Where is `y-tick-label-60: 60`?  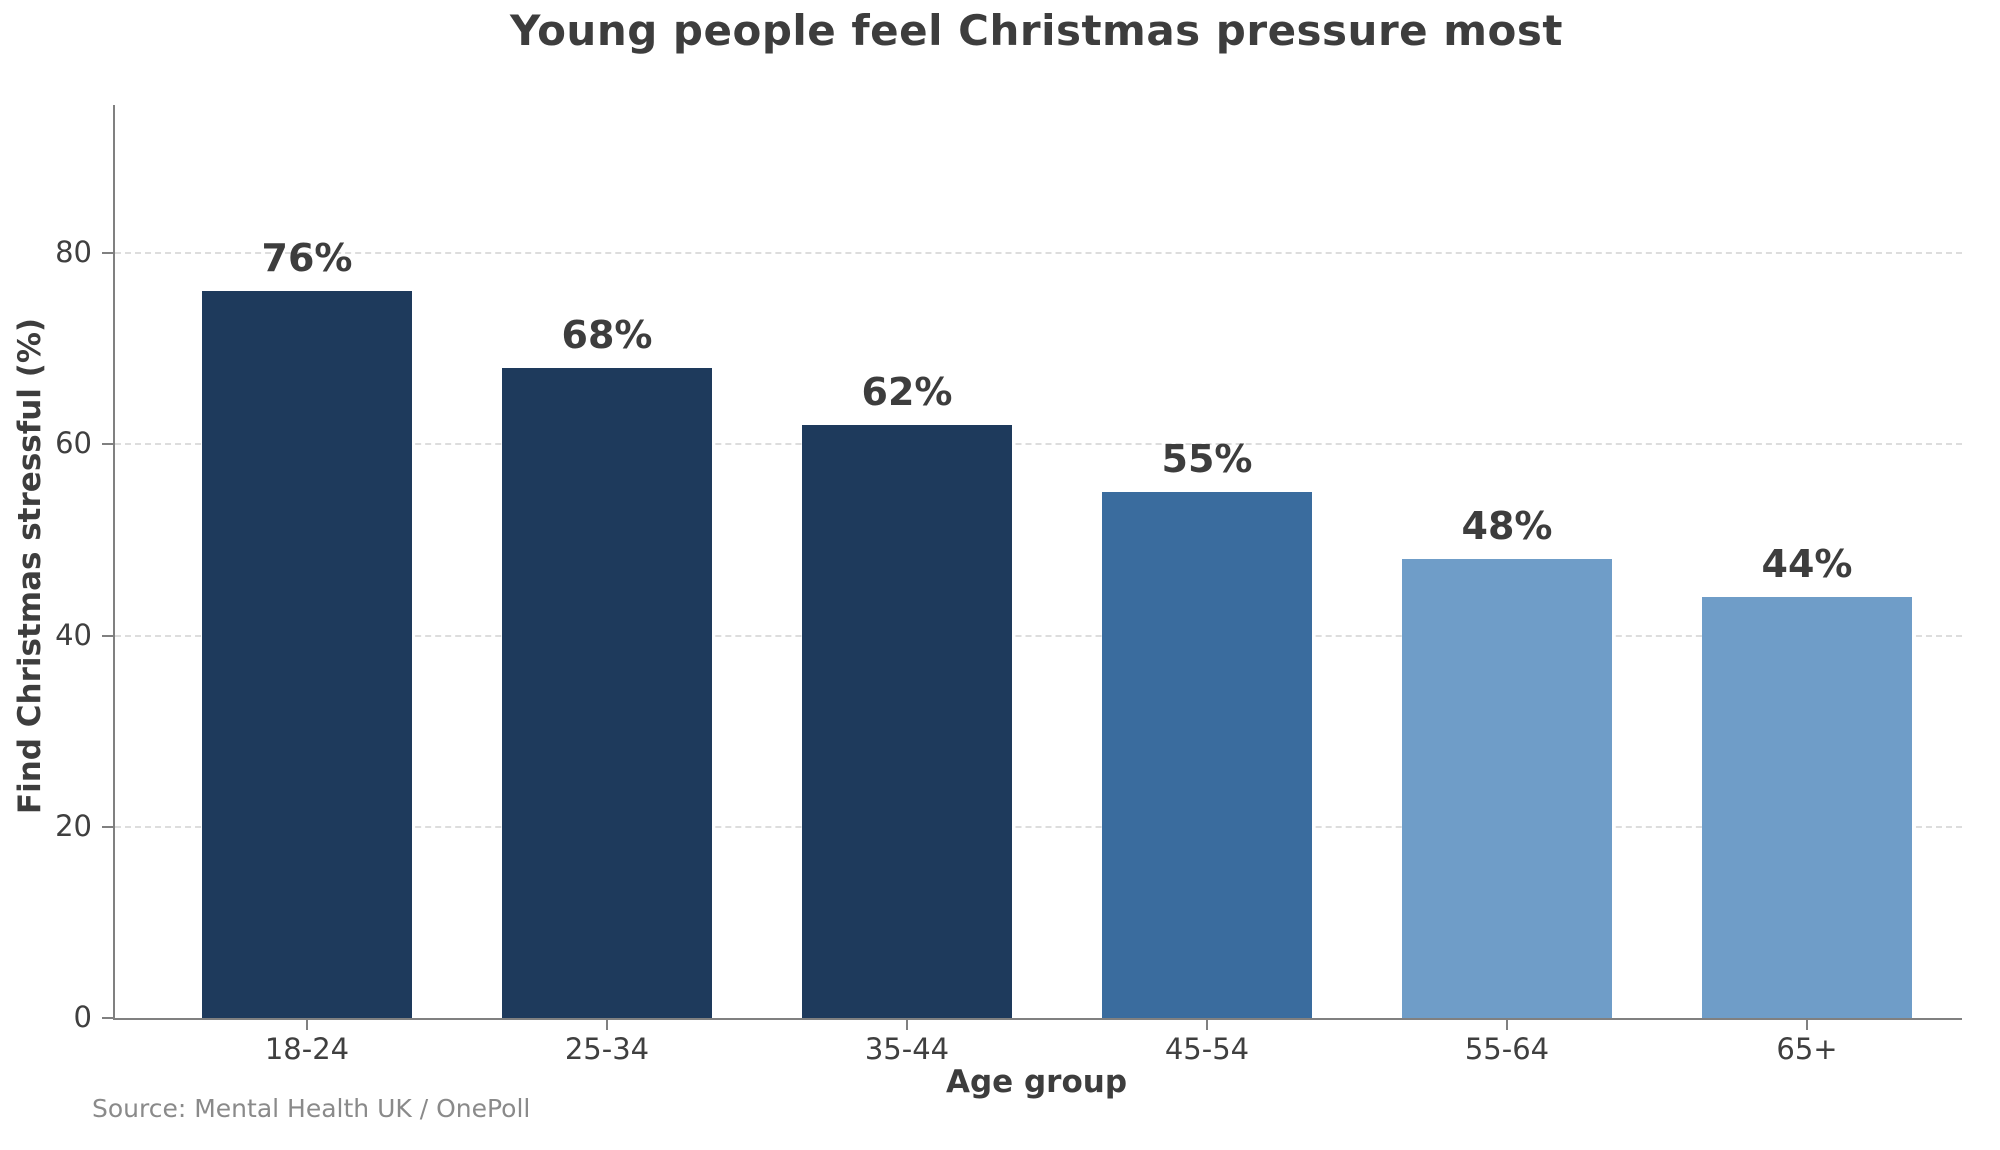 y-tick-label-60: 60 is located at coordinates (73, 443).